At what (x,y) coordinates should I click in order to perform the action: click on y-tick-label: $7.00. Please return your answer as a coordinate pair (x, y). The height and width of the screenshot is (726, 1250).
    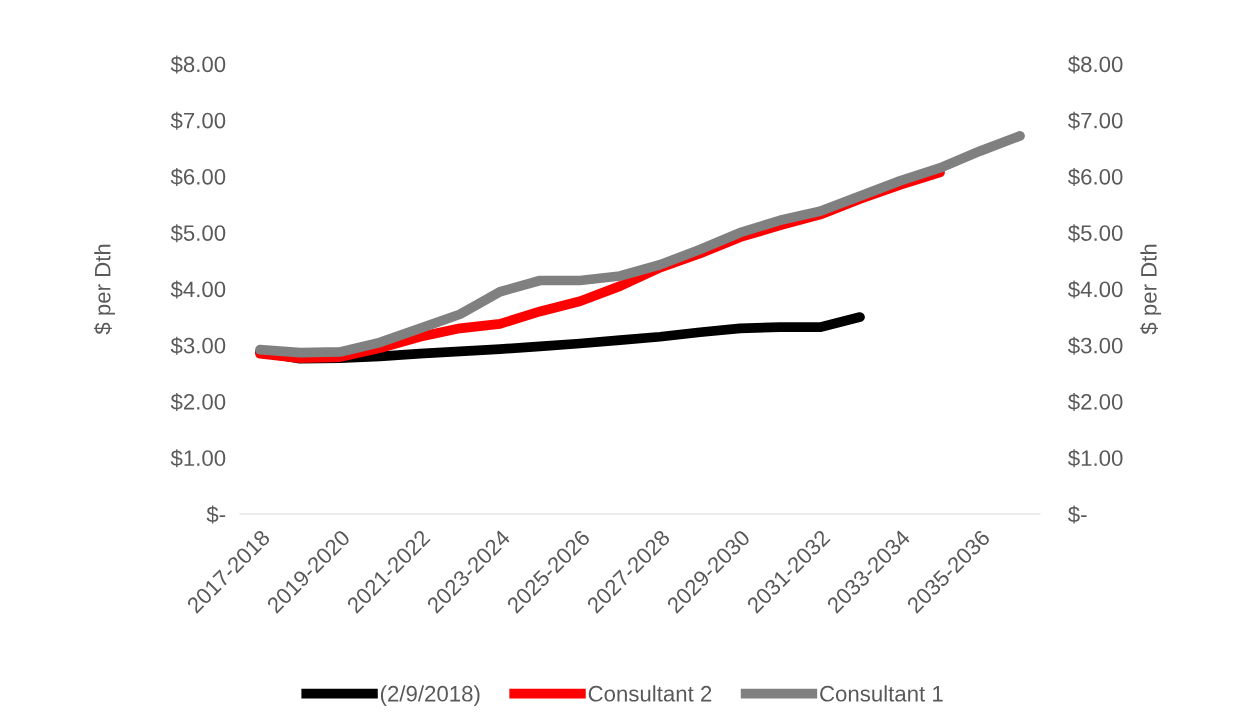
    Looking at the image, I should click on (198, 120).